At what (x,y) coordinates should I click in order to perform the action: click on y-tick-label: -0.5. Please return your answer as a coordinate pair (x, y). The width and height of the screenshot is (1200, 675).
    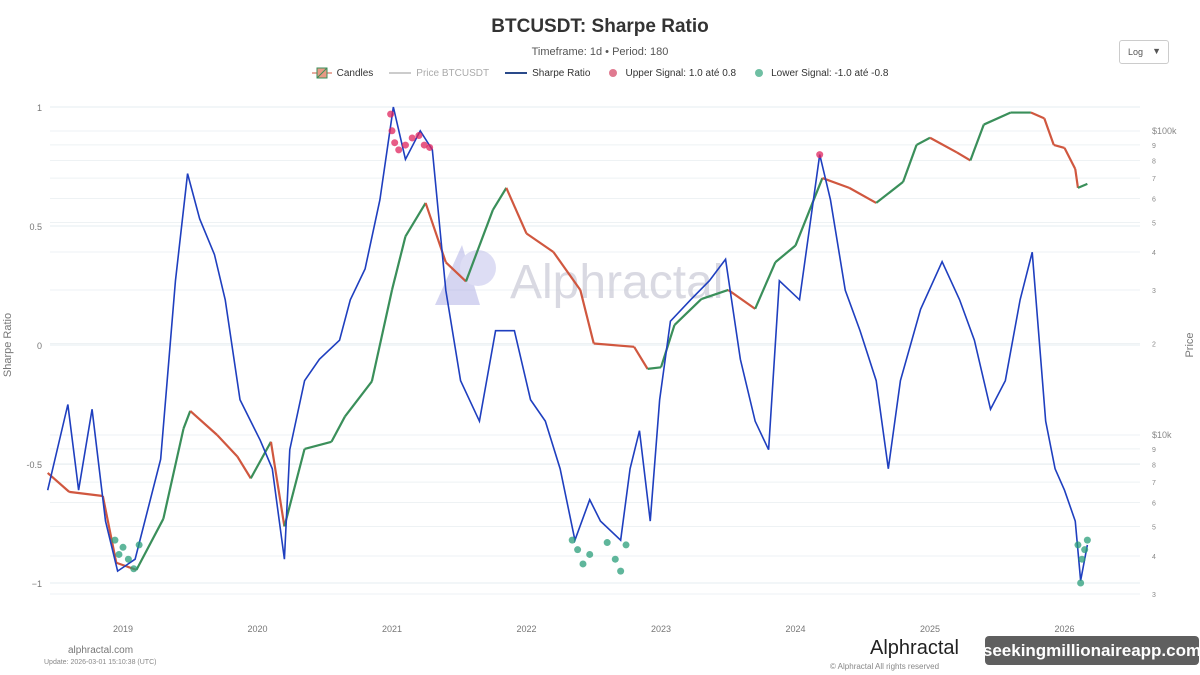
    Looking at the image, I should click on (34, 465).